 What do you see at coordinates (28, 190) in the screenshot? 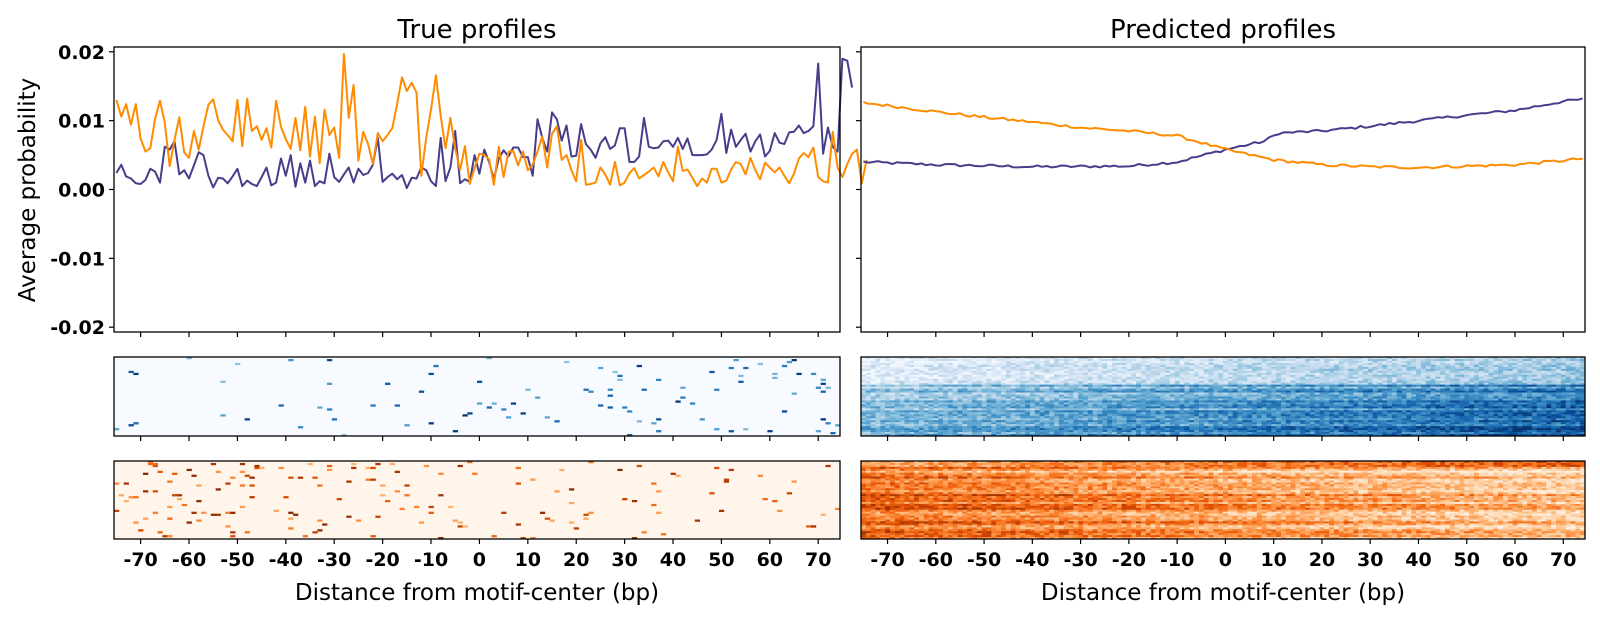
I see `y-axis-label: Average probability` at bounding box center [28, 190].